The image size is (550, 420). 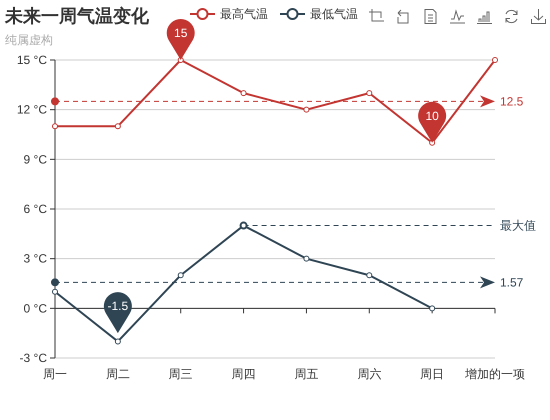 I want to click on chart-subtitle: 纯属虚构, so click(x=29, y=40).